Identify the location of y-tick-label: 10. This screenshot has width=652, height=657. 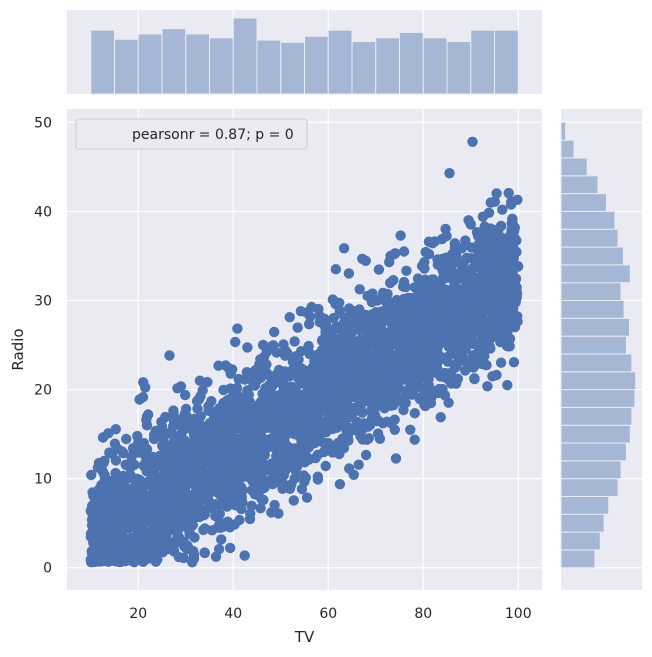
(43, 480).